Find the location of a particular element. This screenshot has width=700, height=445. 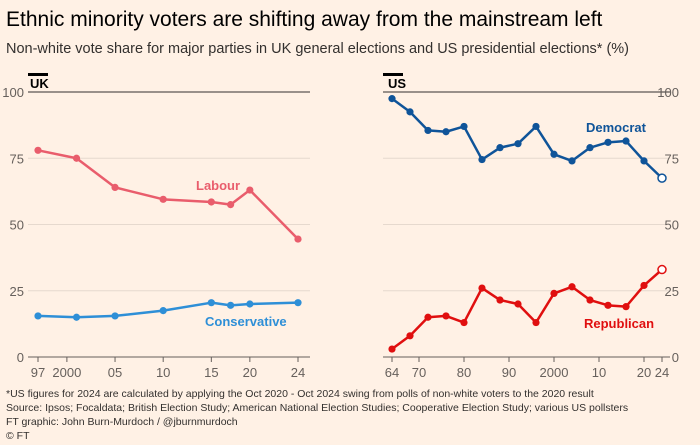

panel-title: US is located at coordinates (397, 83).